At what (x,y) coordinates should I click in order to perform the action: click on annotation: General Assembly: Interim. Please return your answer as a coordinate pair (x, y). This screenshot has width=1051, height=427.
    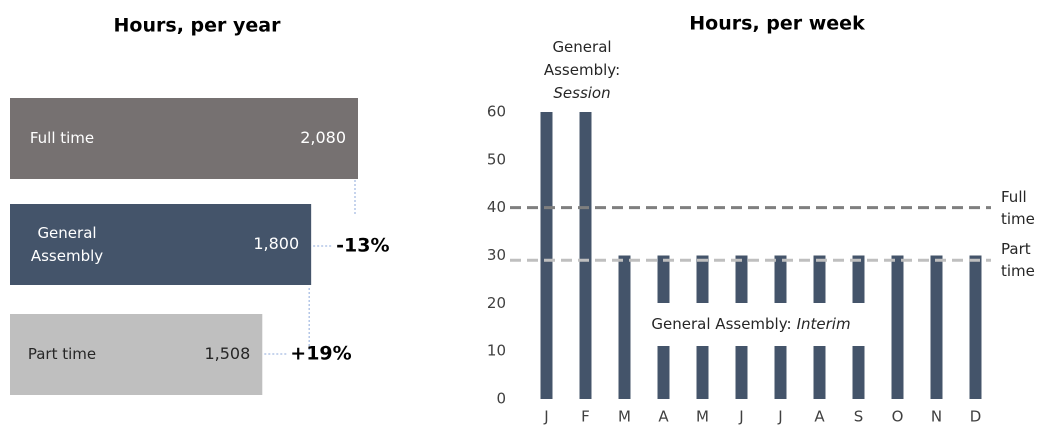
    Looking at the image, I should click on (751, 324).